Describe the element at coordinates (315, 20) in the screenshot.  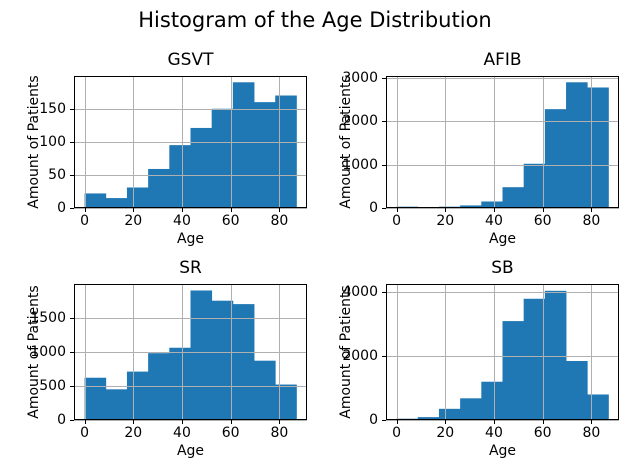
I see `figure-title: Histogram of the Age Distribution` at that location.